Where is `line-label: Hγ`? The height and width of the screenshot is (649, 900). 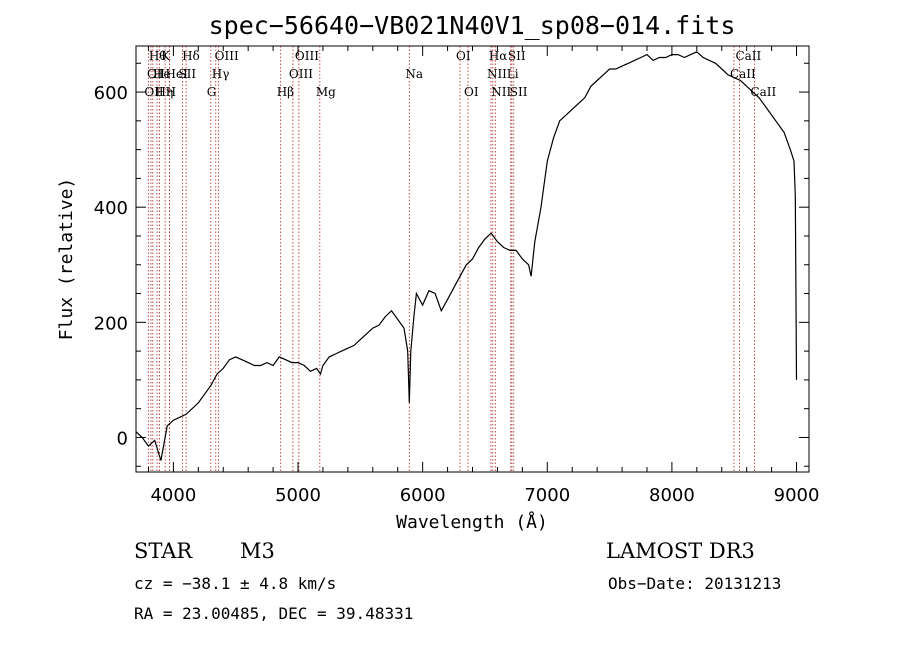 line-label: Hγ is located at coordinates (221, 74).